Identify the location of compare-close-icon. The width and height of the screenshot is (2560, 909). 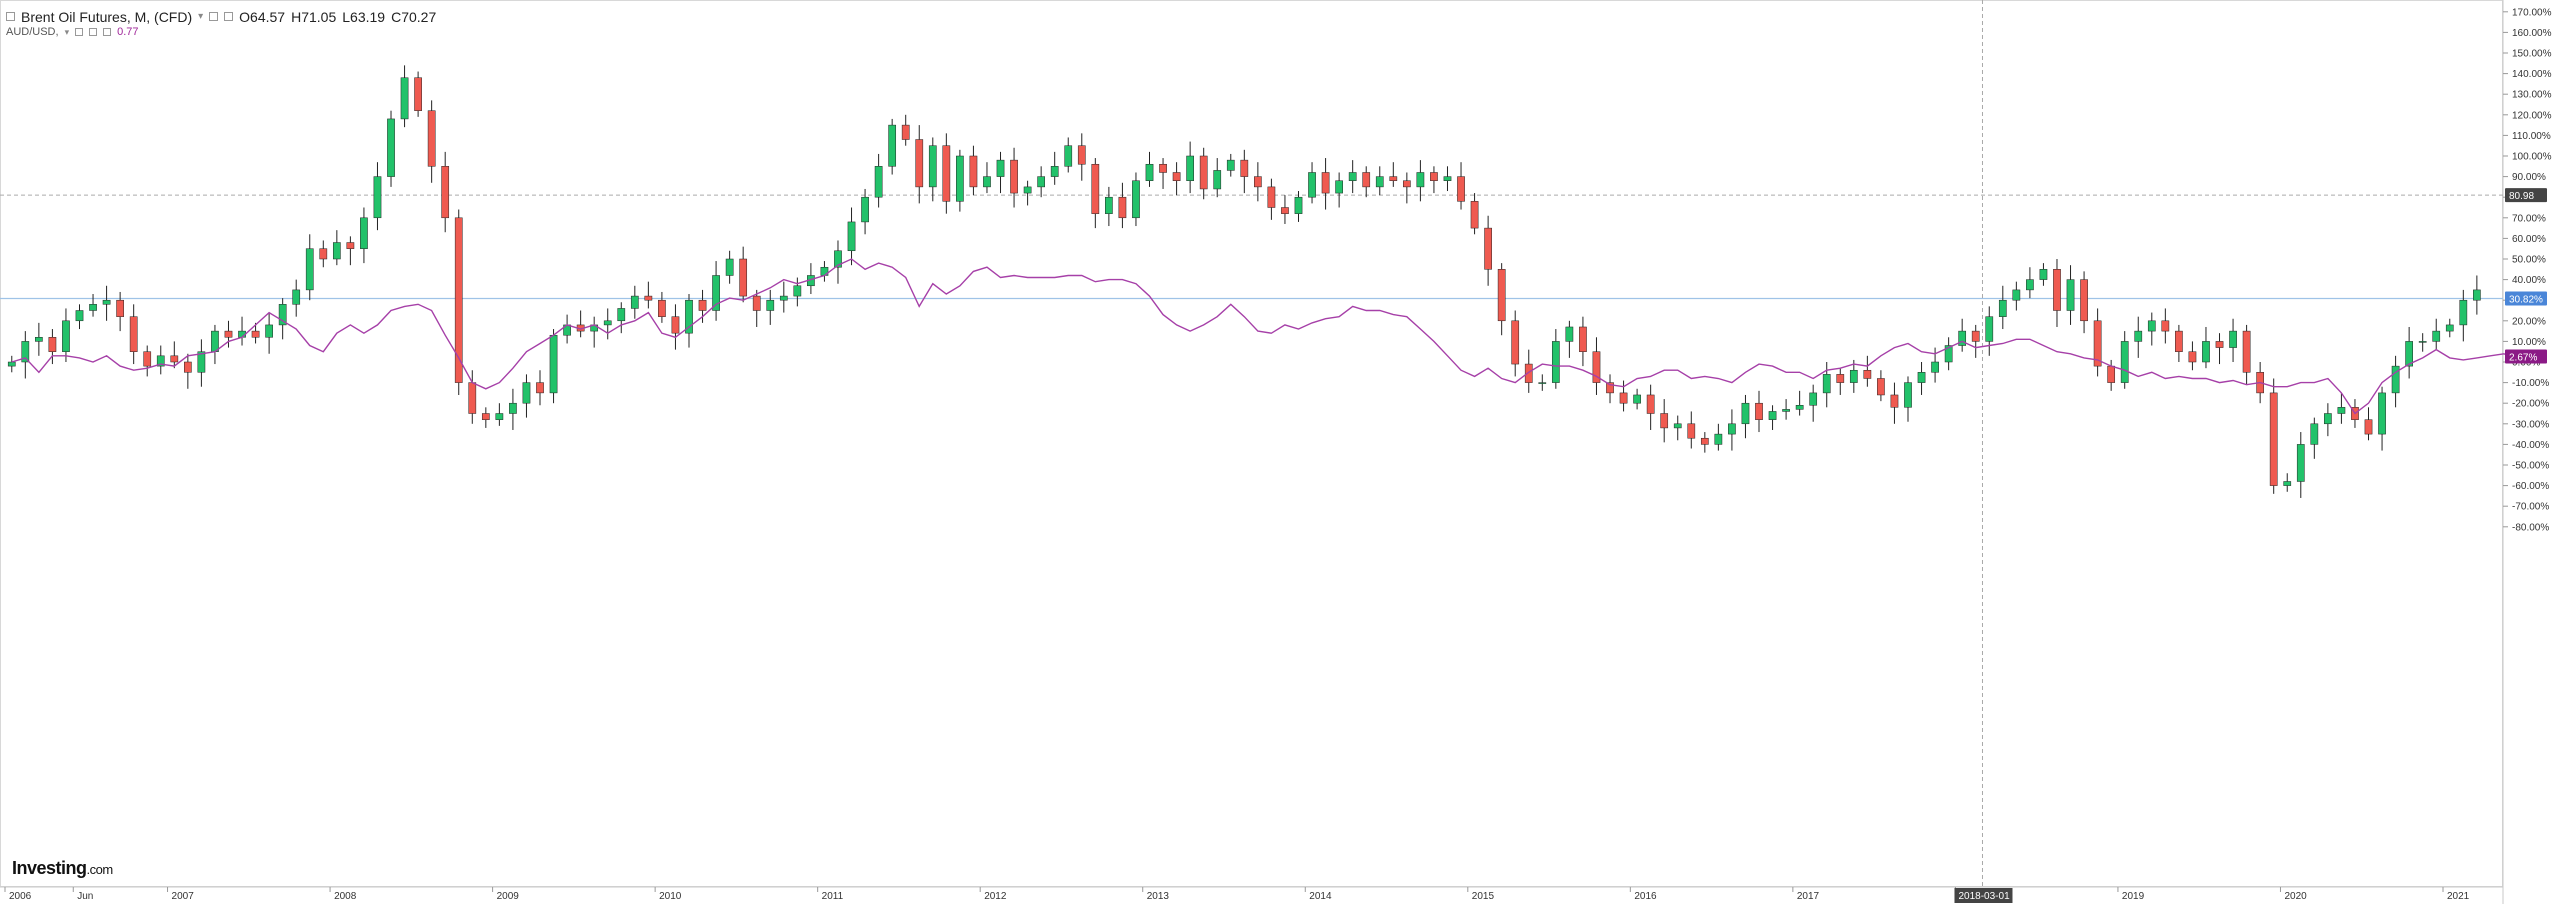
(107, 32).